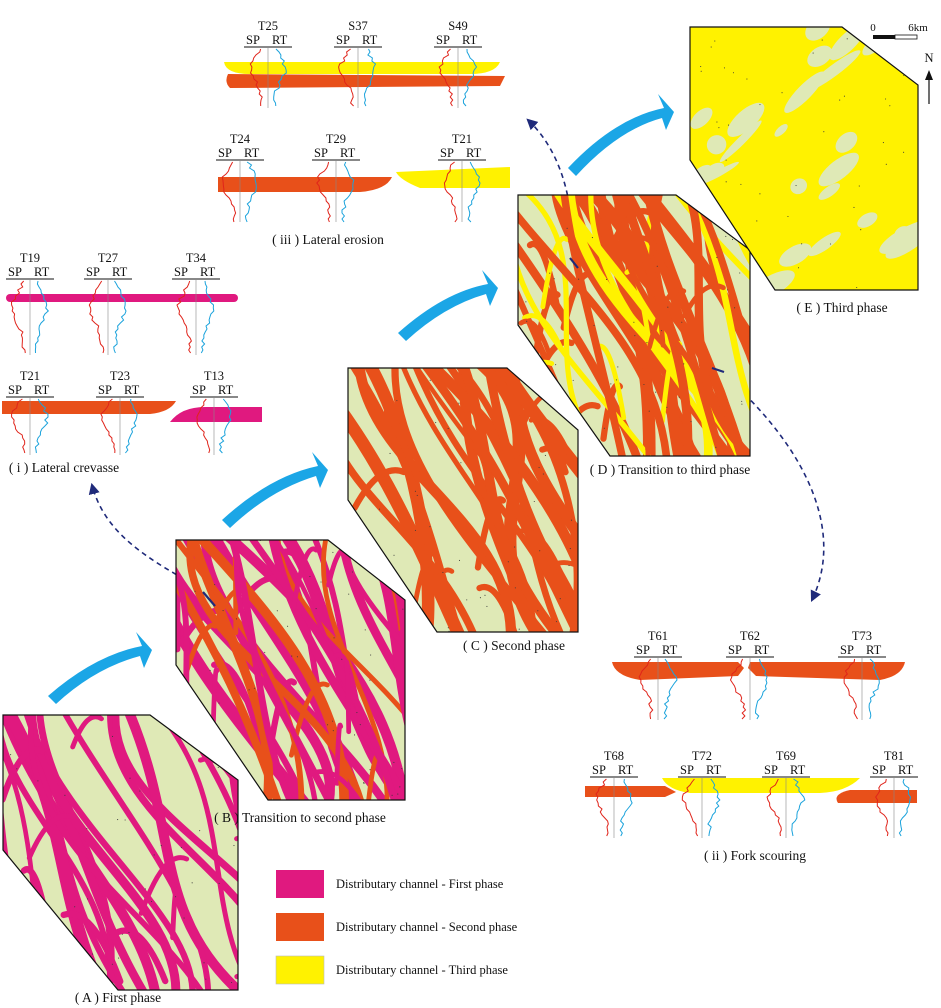 The image size is (941, 1008). What do you see at coordinates (463, 500) in the screenshot?
I see `panel-c-map` at bounding box center [463, 500].